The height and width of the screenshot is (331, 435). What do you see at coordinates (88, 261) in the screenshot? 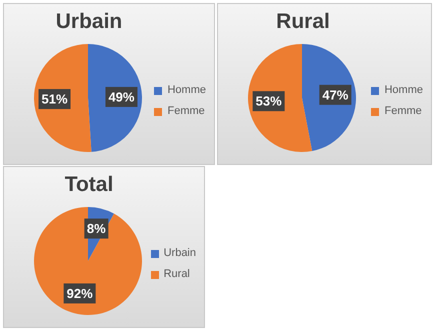
I see `pie-slice` at bounding box center [88, 261].